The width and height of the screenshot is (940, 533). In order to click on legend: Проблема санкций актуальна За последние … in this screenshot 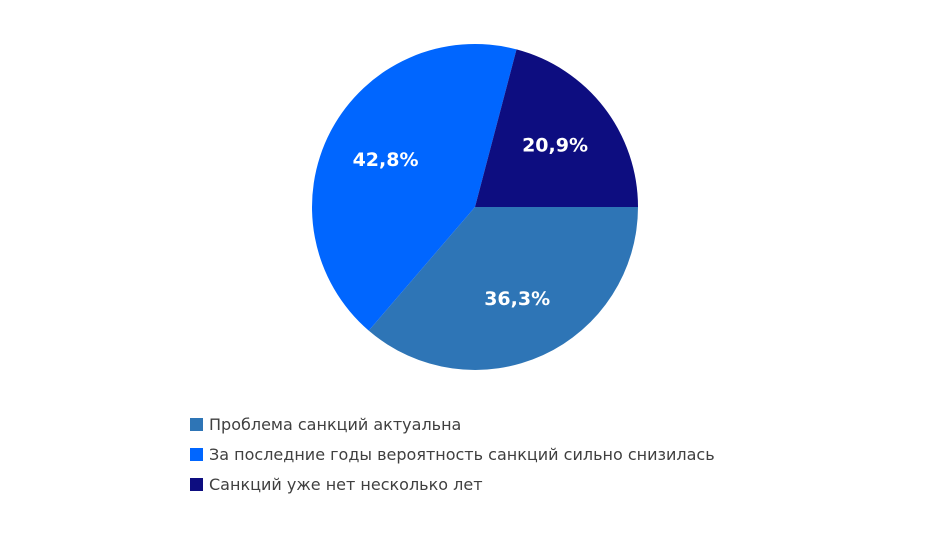, I will do `click(452, 454)`.